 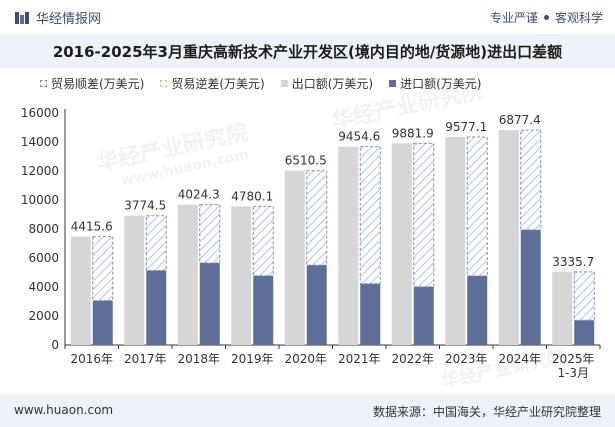 I want to click on surplus-data-label: 9577.1, so click(x=466, y=127).